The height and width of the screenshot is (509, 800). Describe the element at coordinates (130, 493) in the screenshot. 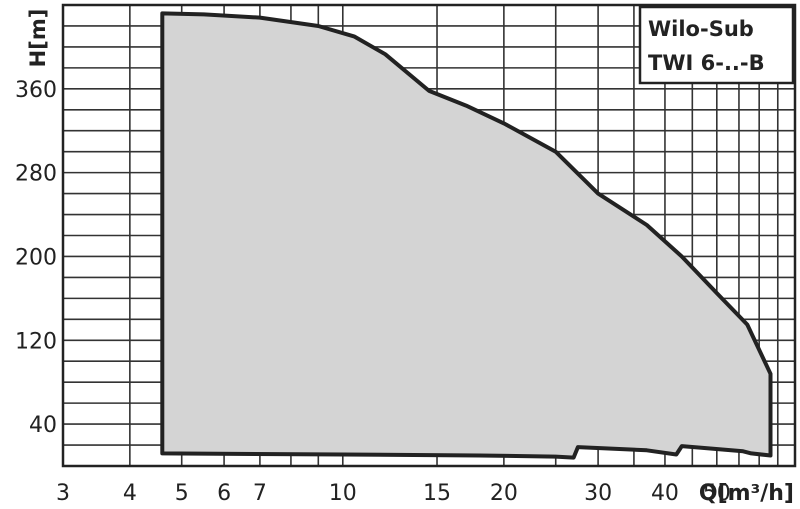

I see `x-tick-label: 4` at that location.